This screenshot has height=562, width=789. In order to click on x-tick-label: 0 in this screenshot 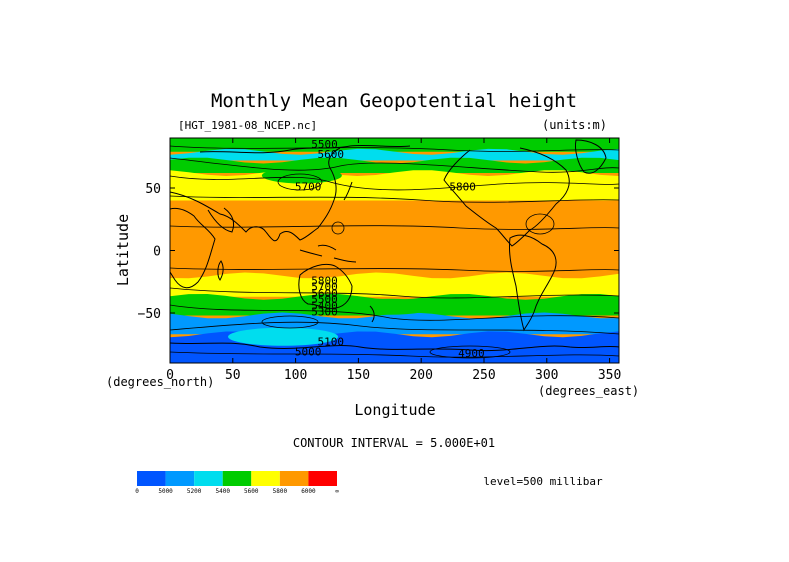, I will do `click(170, 375)`.